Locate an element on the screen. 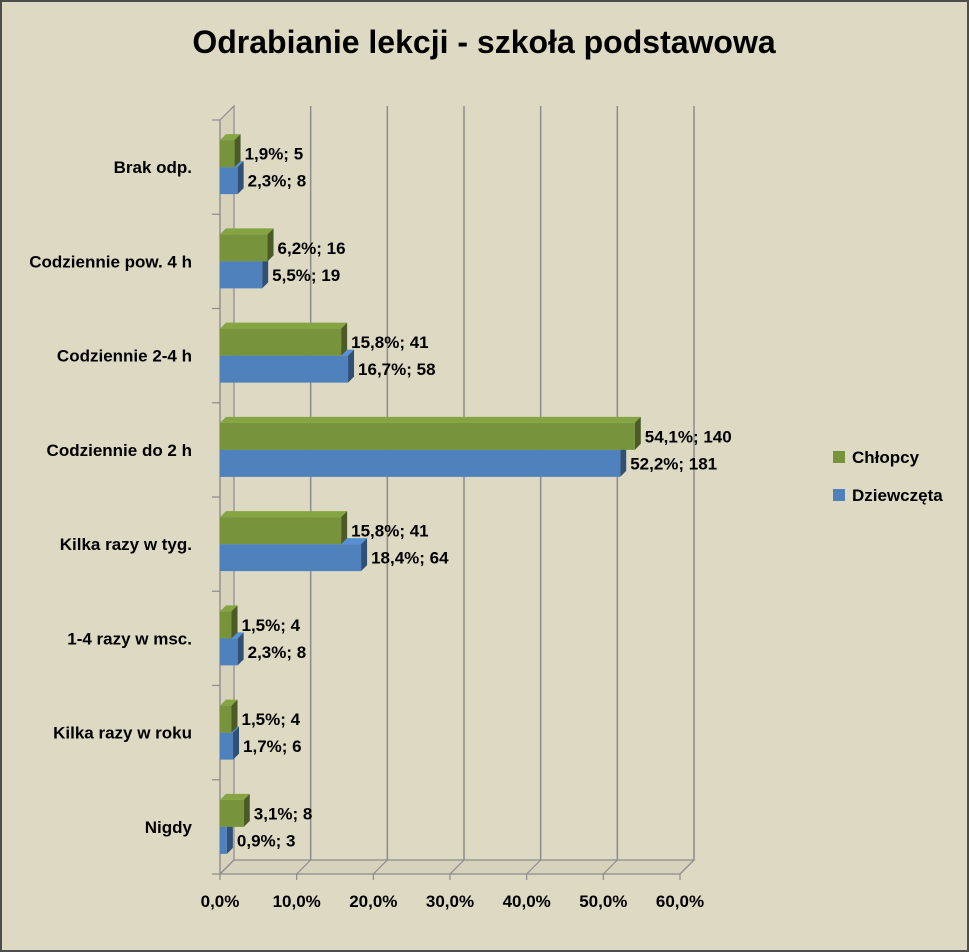 The height and width of the screenshot is (952, 969). category-label: 1-4 razy w msc. is located at coordinates (129, 638).